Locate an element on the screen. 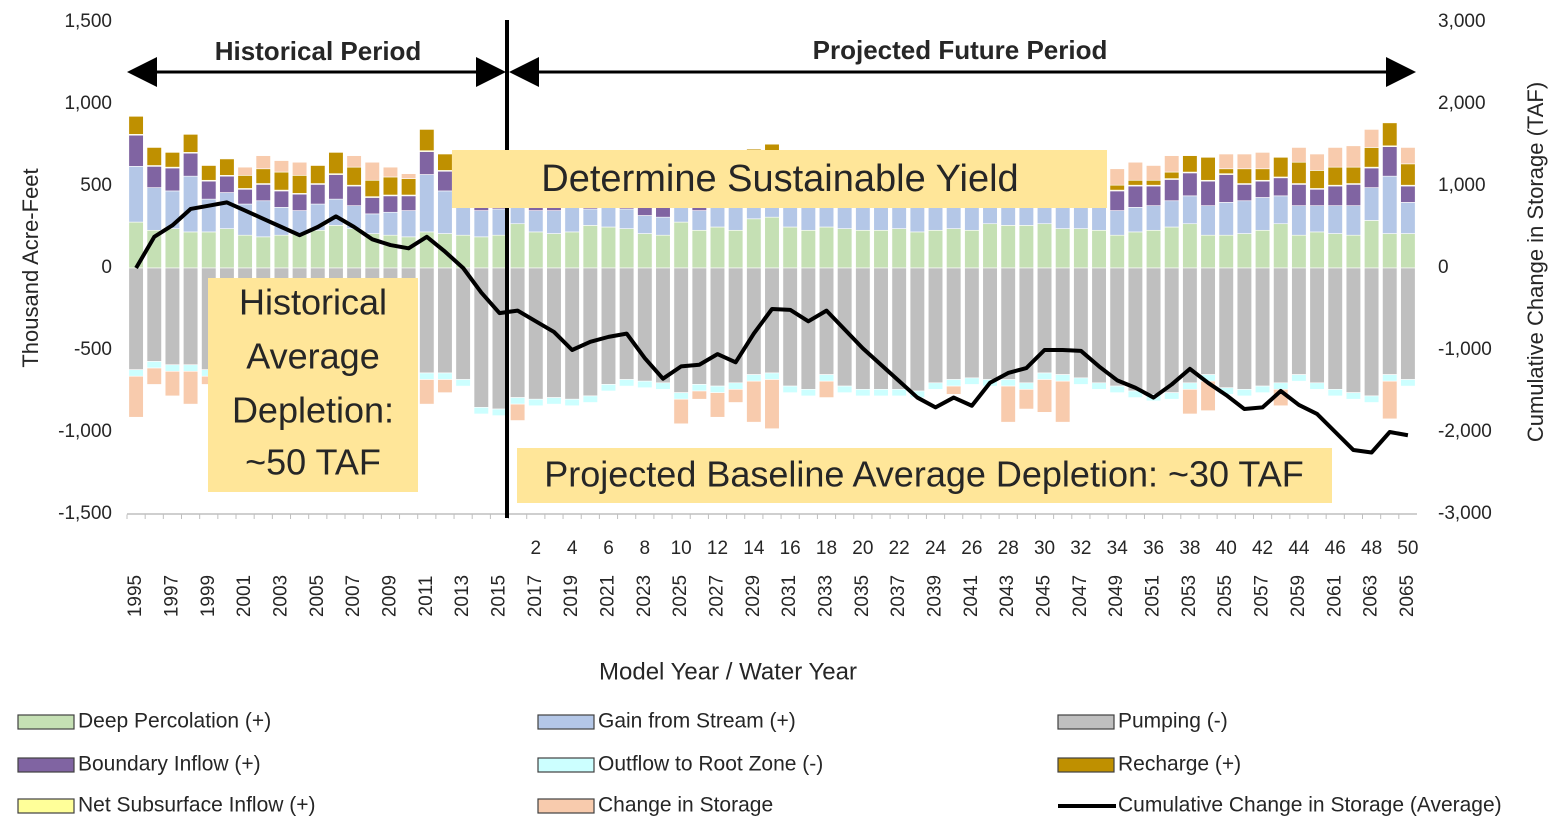  x-tick-label: 2029 is located at coordinates (753, 596).